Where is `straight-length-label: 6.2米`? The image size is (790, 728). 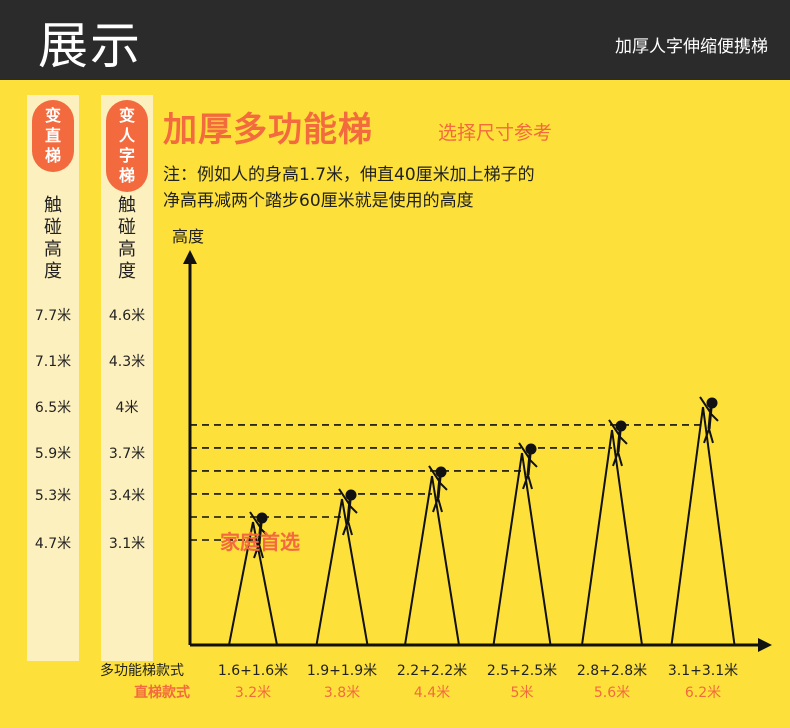
straight-length-label: 6.2米 is located at coordinates (703, 693).